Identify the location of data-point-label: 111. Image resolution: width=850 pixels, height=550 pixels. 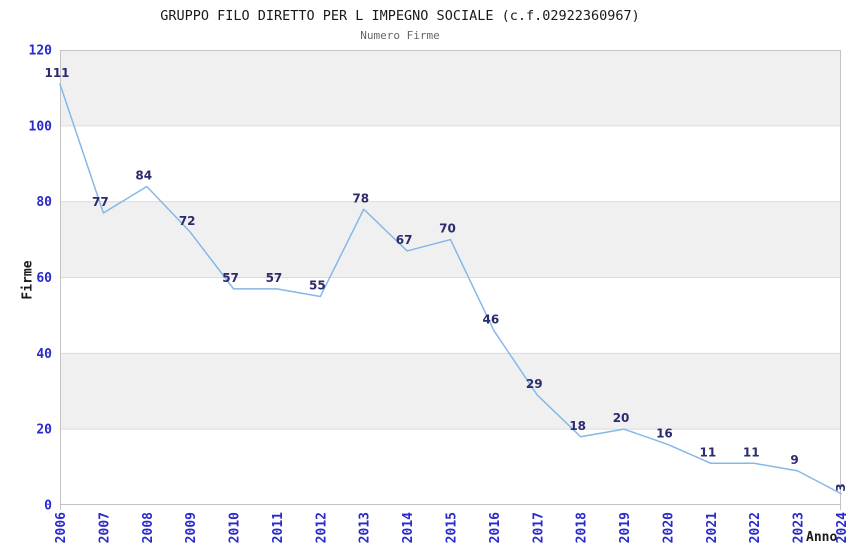
(56, 73).